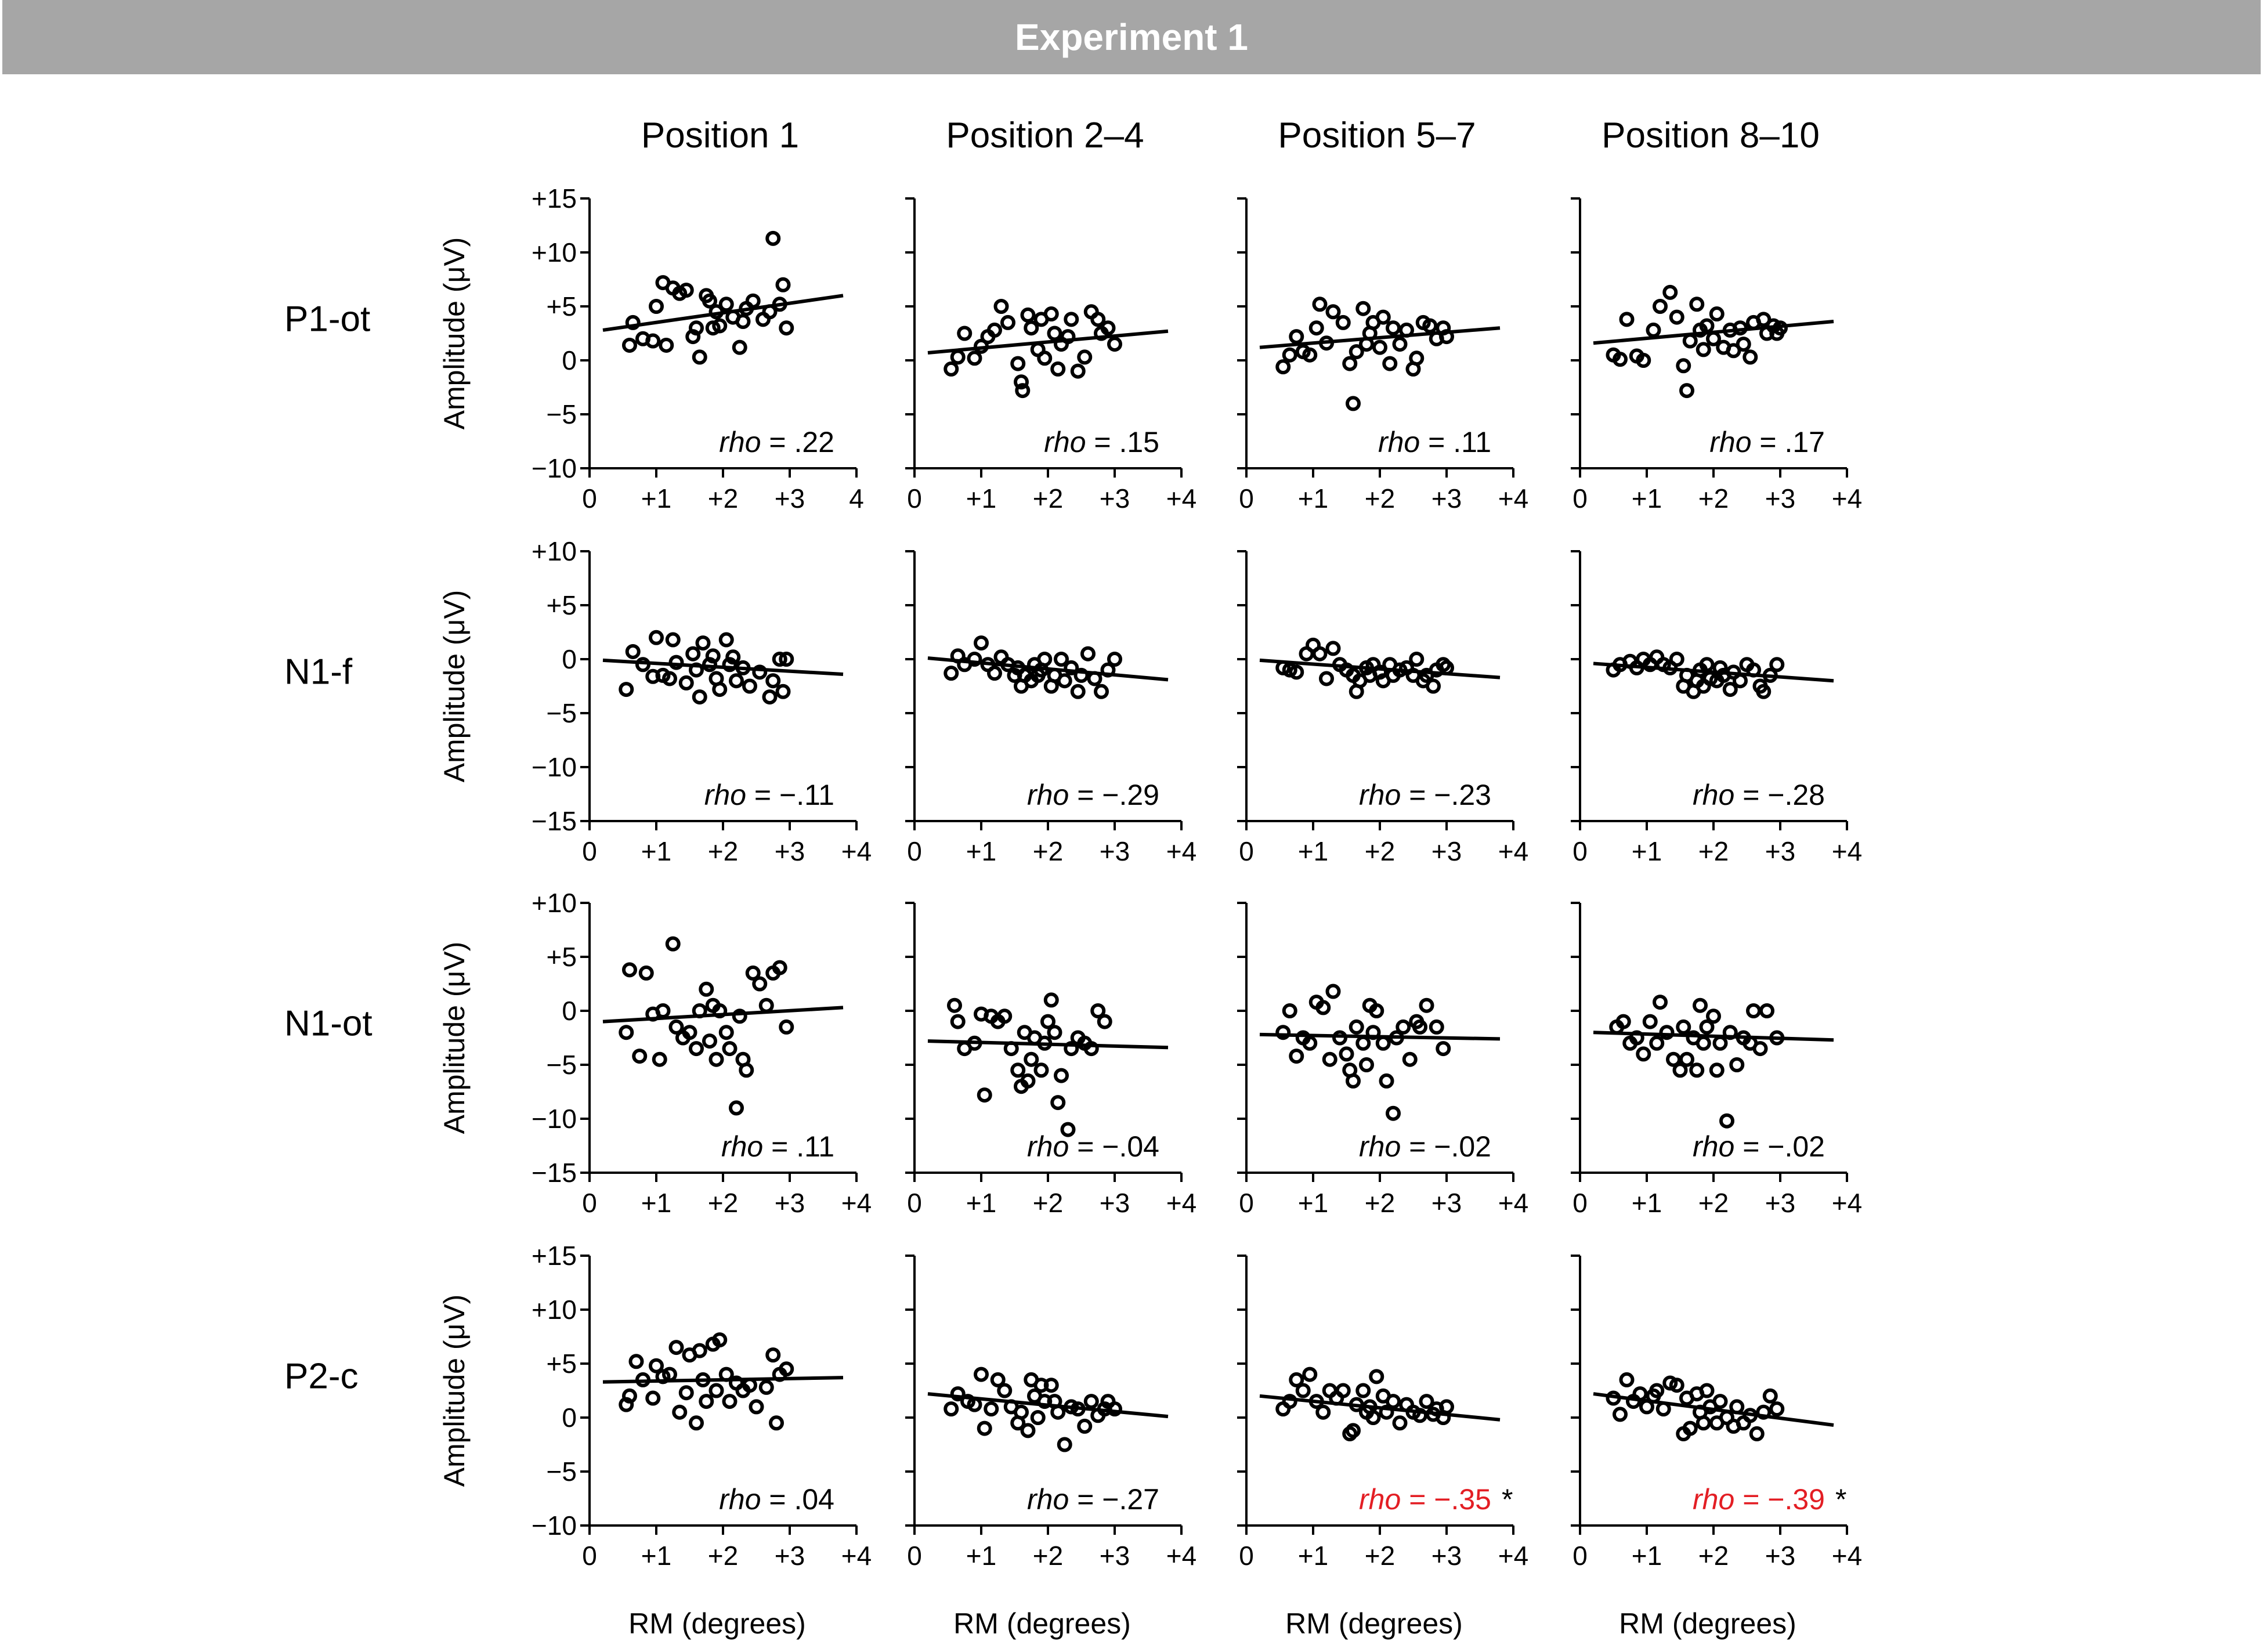 This screenshot has height=1652, width=2263. Describe the element at coordinates (327, 319) in the screenshot. I see `row-label-p1-ot: P1-ot` at that location.